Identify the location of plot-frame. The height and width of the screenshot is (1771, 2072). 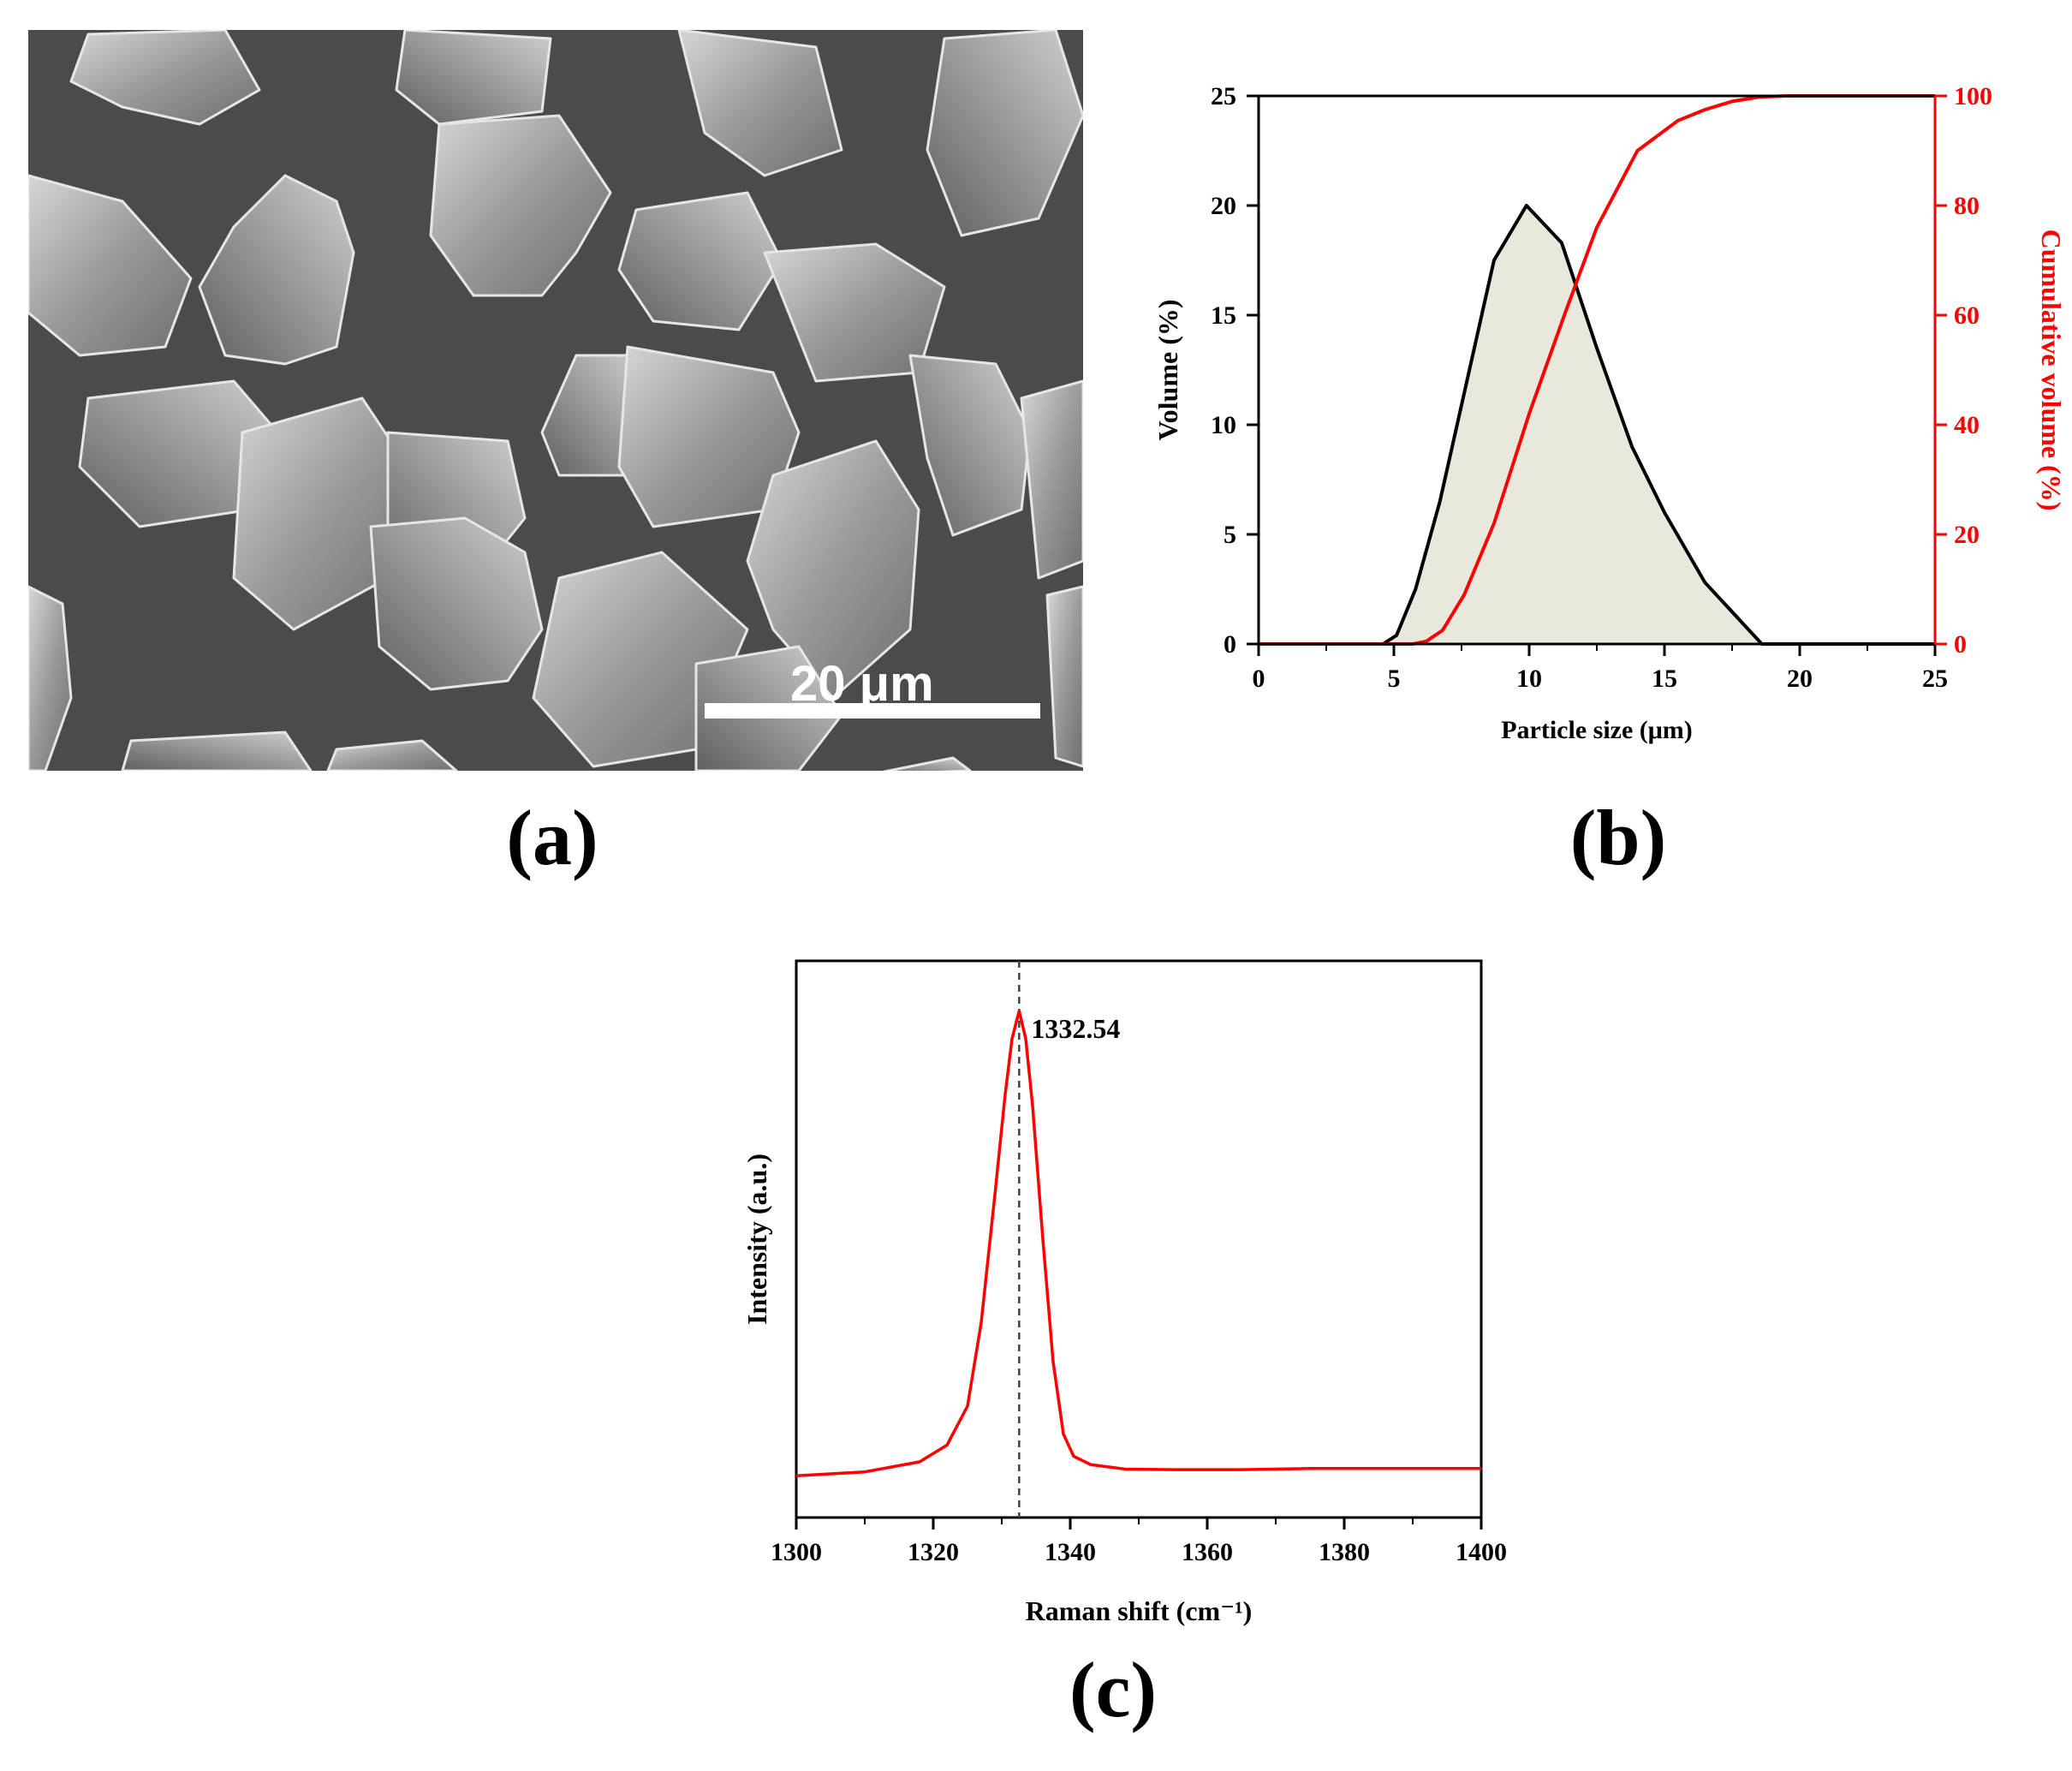
(1139, 1239).